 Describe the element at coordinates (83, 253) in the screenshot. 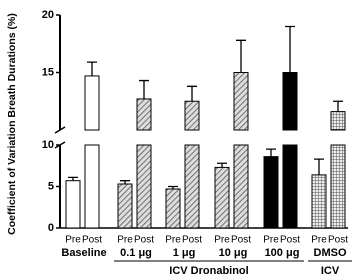

I see `group-label: Baseline` at that location.